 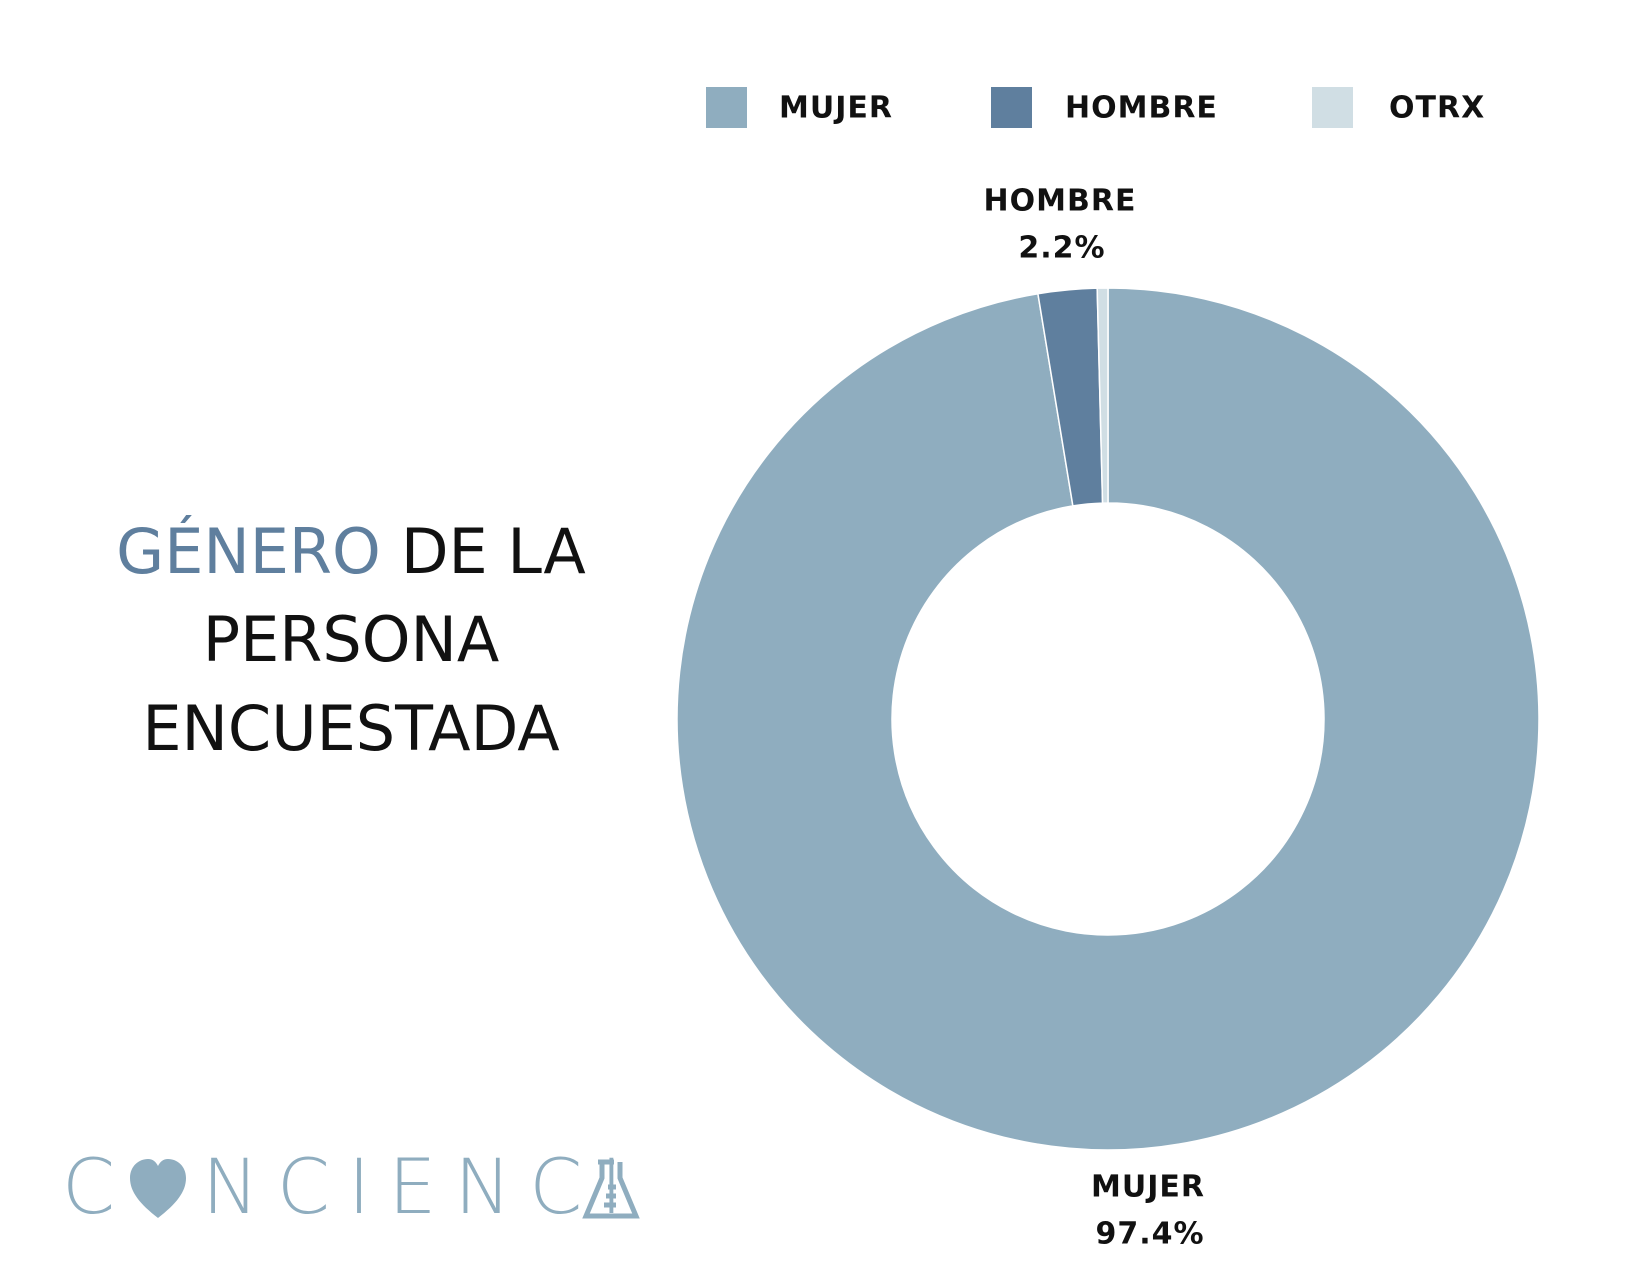 I want to click on logo-text: C, so click(x=97, y=1186).